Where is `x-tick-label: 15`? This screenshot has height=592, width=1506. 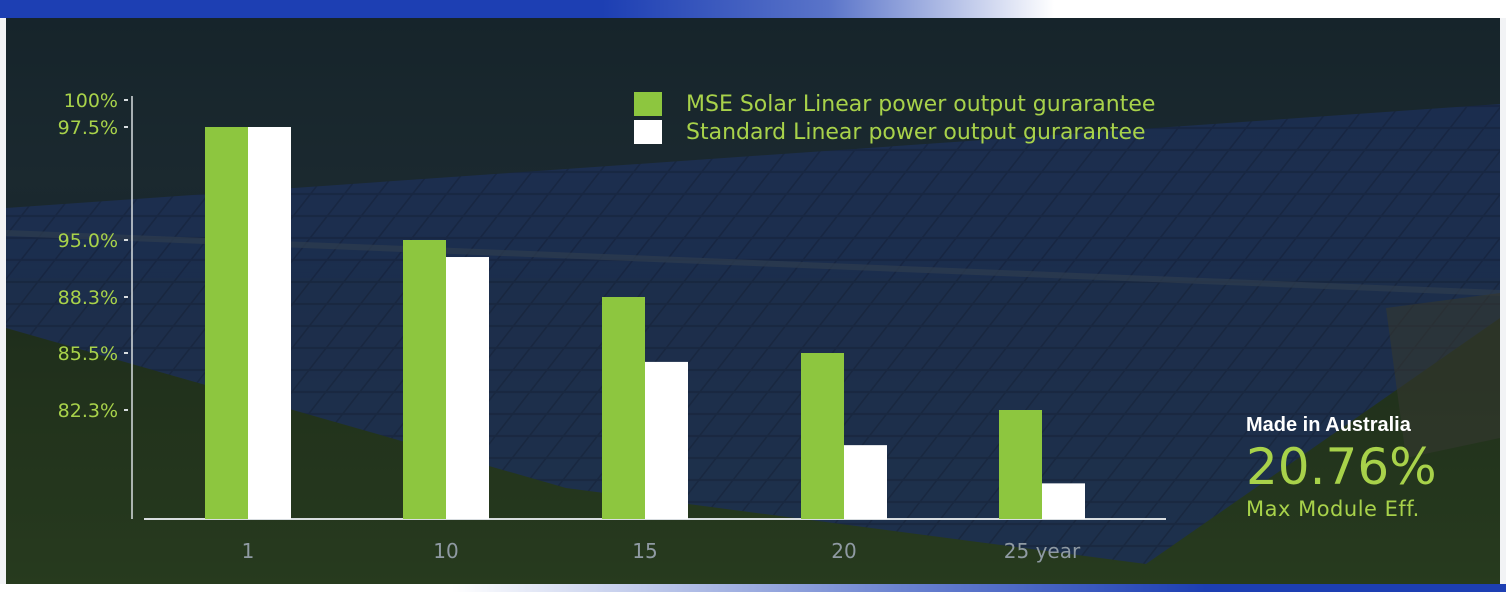
x-tick-label: 15 is located at coordinates (644, 551).